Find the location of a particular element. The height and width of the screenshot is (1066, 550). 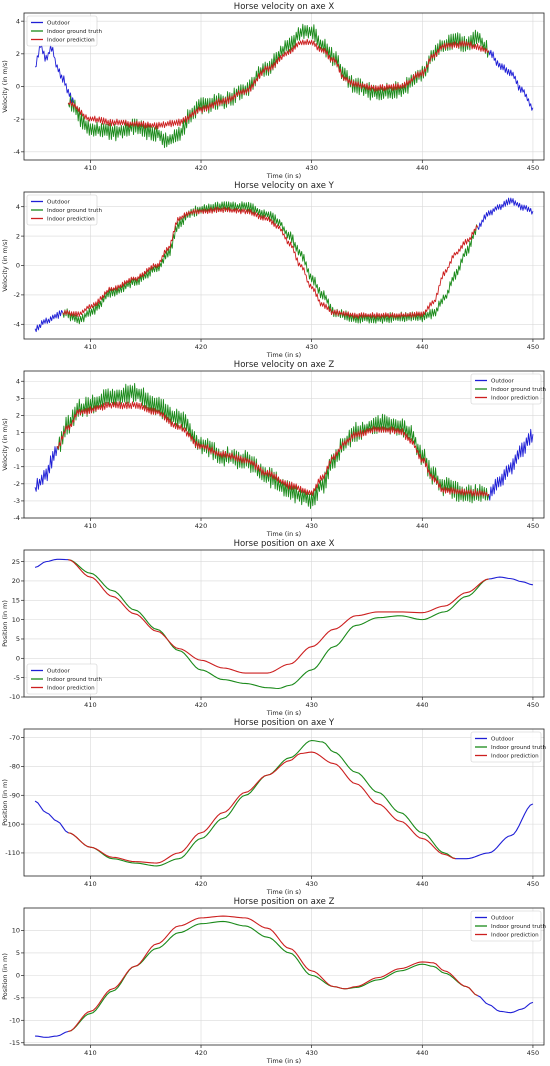

chart-title: Horse position on axe Z is located at coordinates (284, 902).